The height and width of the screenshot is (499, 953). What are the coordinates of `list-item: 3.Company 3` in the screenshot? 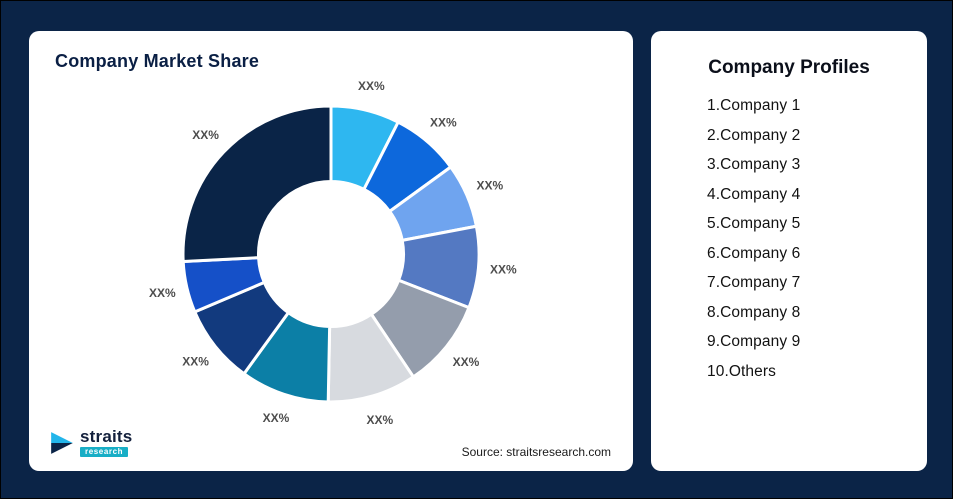 It's located at (754, 164).